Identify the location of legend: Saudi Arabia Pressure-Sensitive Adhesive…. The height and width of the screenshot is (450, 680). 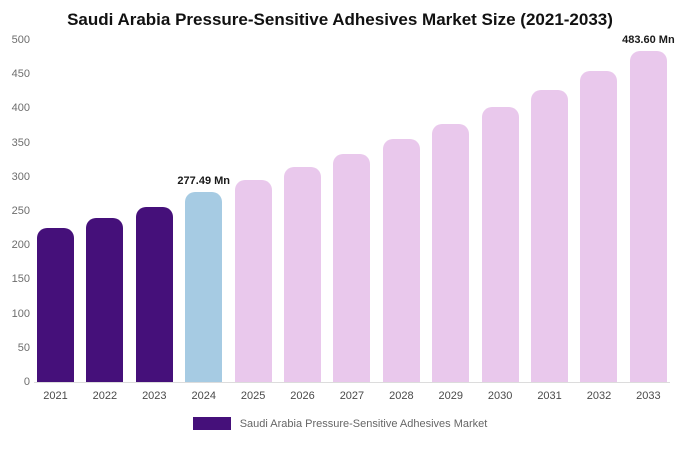
(340, 423).